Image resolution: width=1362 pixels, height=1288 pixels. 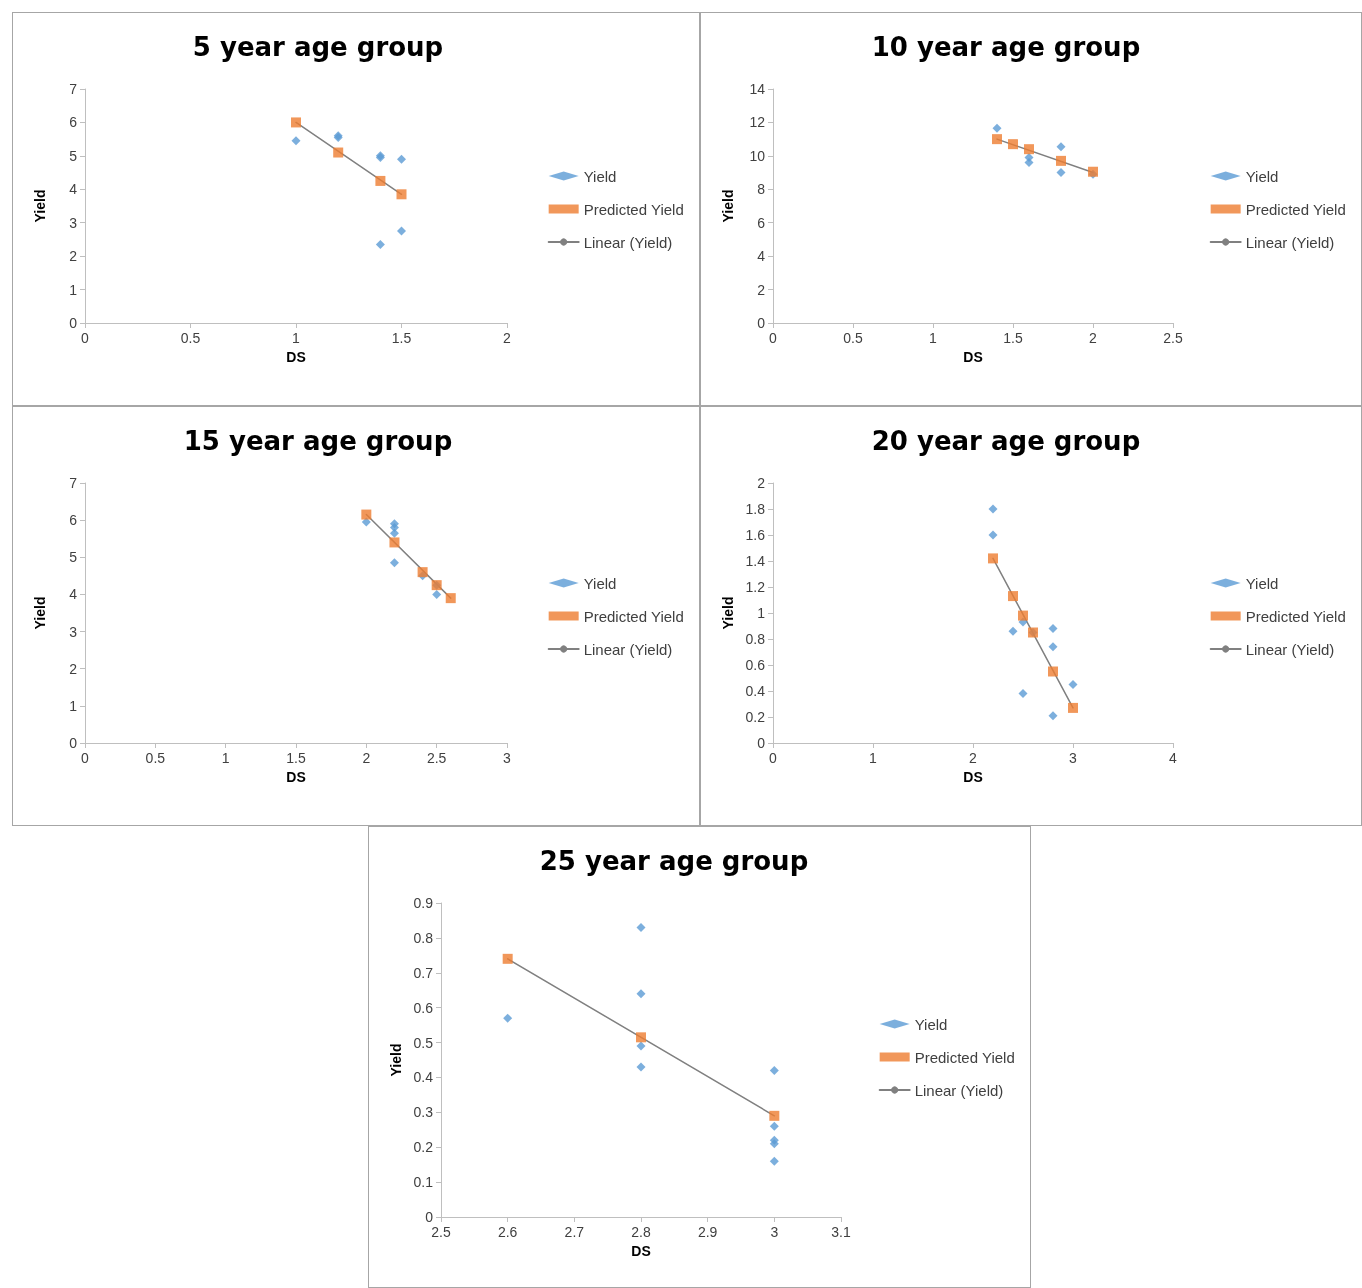 I want to click on y-tick-label: 0.9, so click(x=423, y=903).